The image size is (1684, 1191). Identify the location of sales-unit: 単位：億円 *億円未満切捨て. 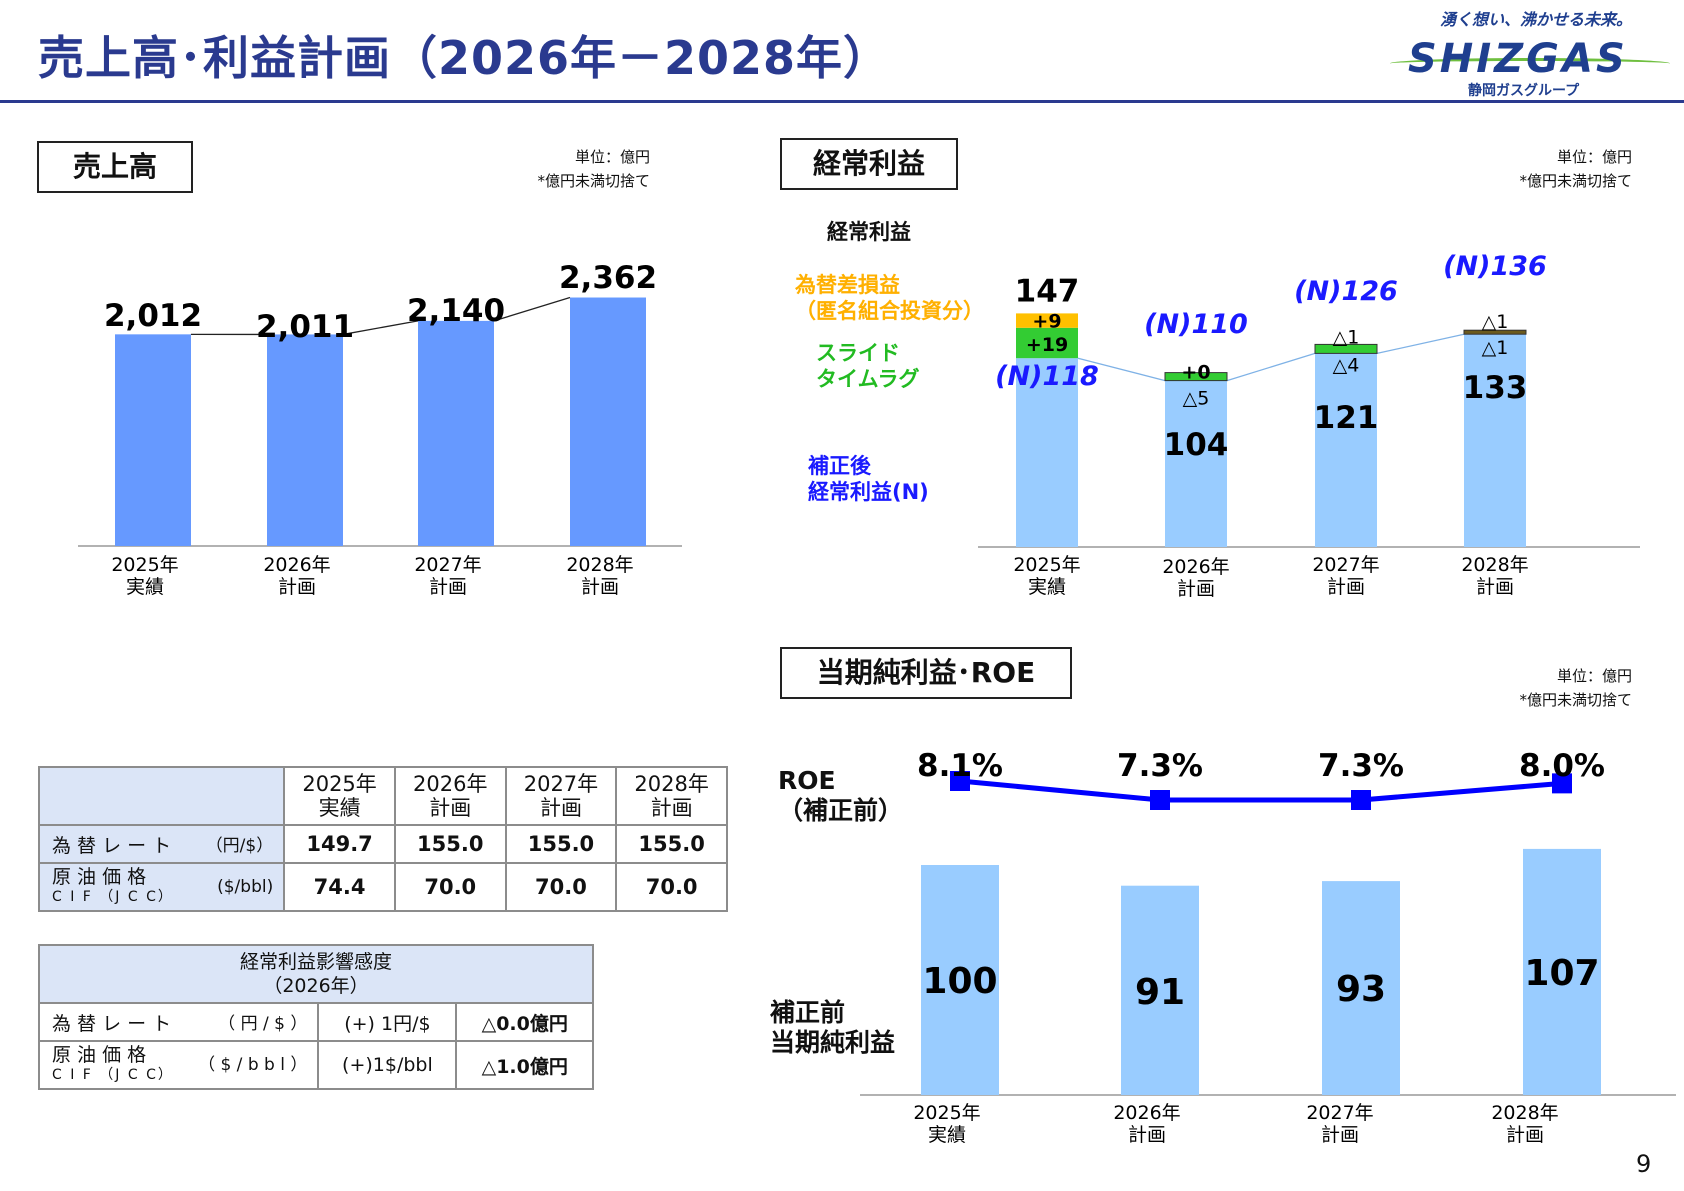
(560, 169).